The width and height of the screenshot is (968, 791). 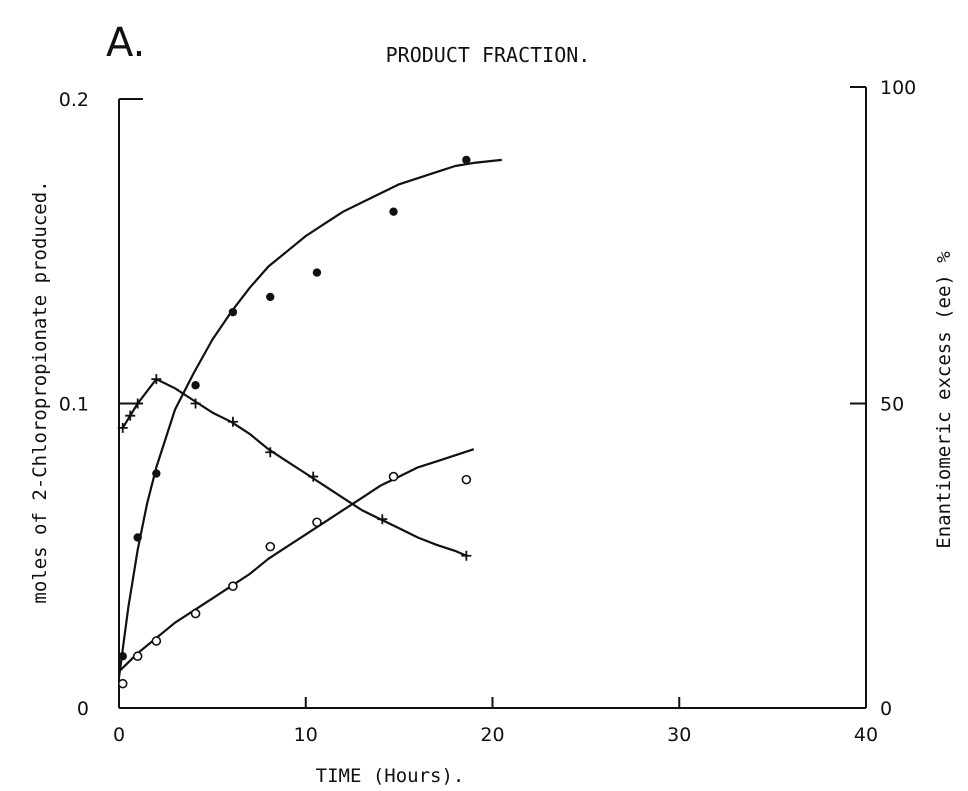 What do you see at coordinates (306, 735) in the screenshot?
I see `x-tick-label: 10` at bounding box center [306, 735].